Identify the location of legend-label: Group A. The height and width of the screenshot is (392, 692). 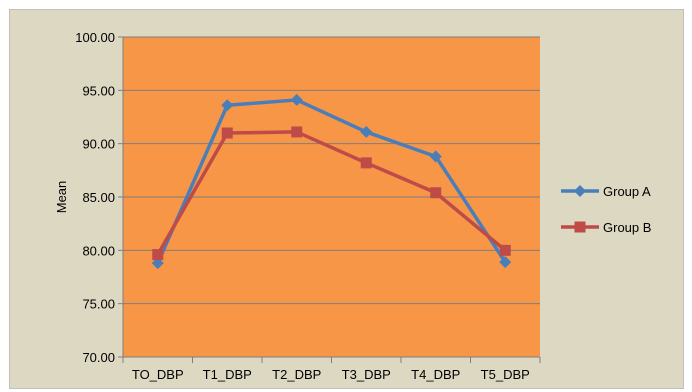
(627, 191).